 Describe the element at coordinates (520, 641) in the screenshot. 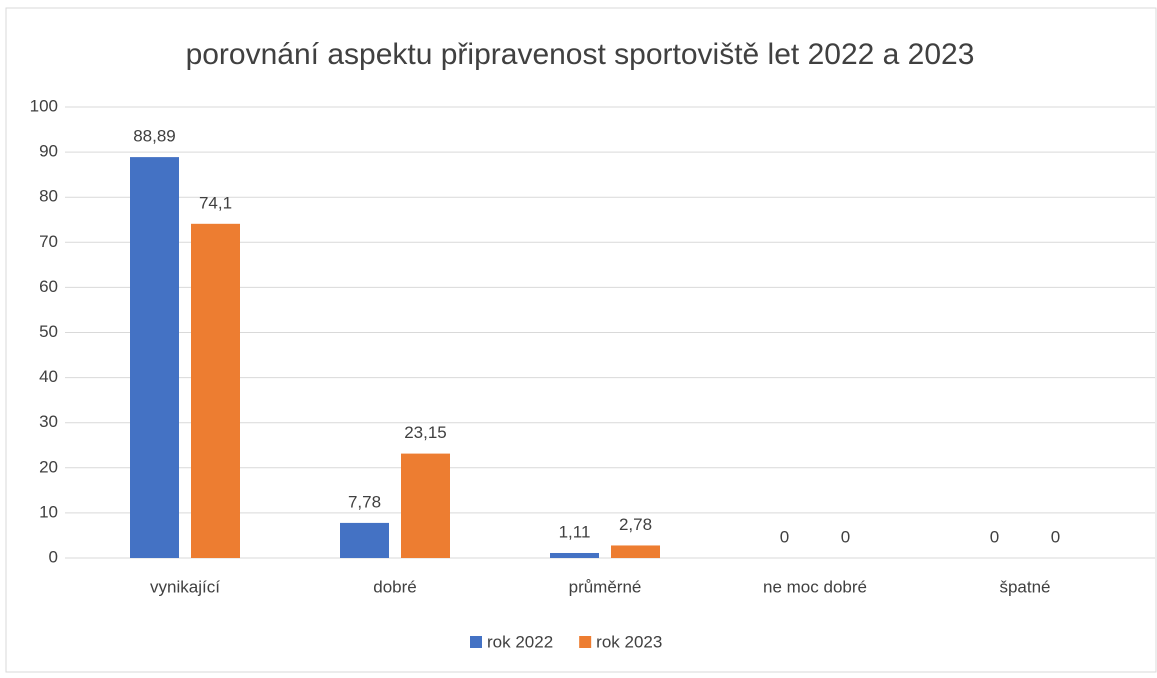

I see `legend-label: rok 2022` at that location.